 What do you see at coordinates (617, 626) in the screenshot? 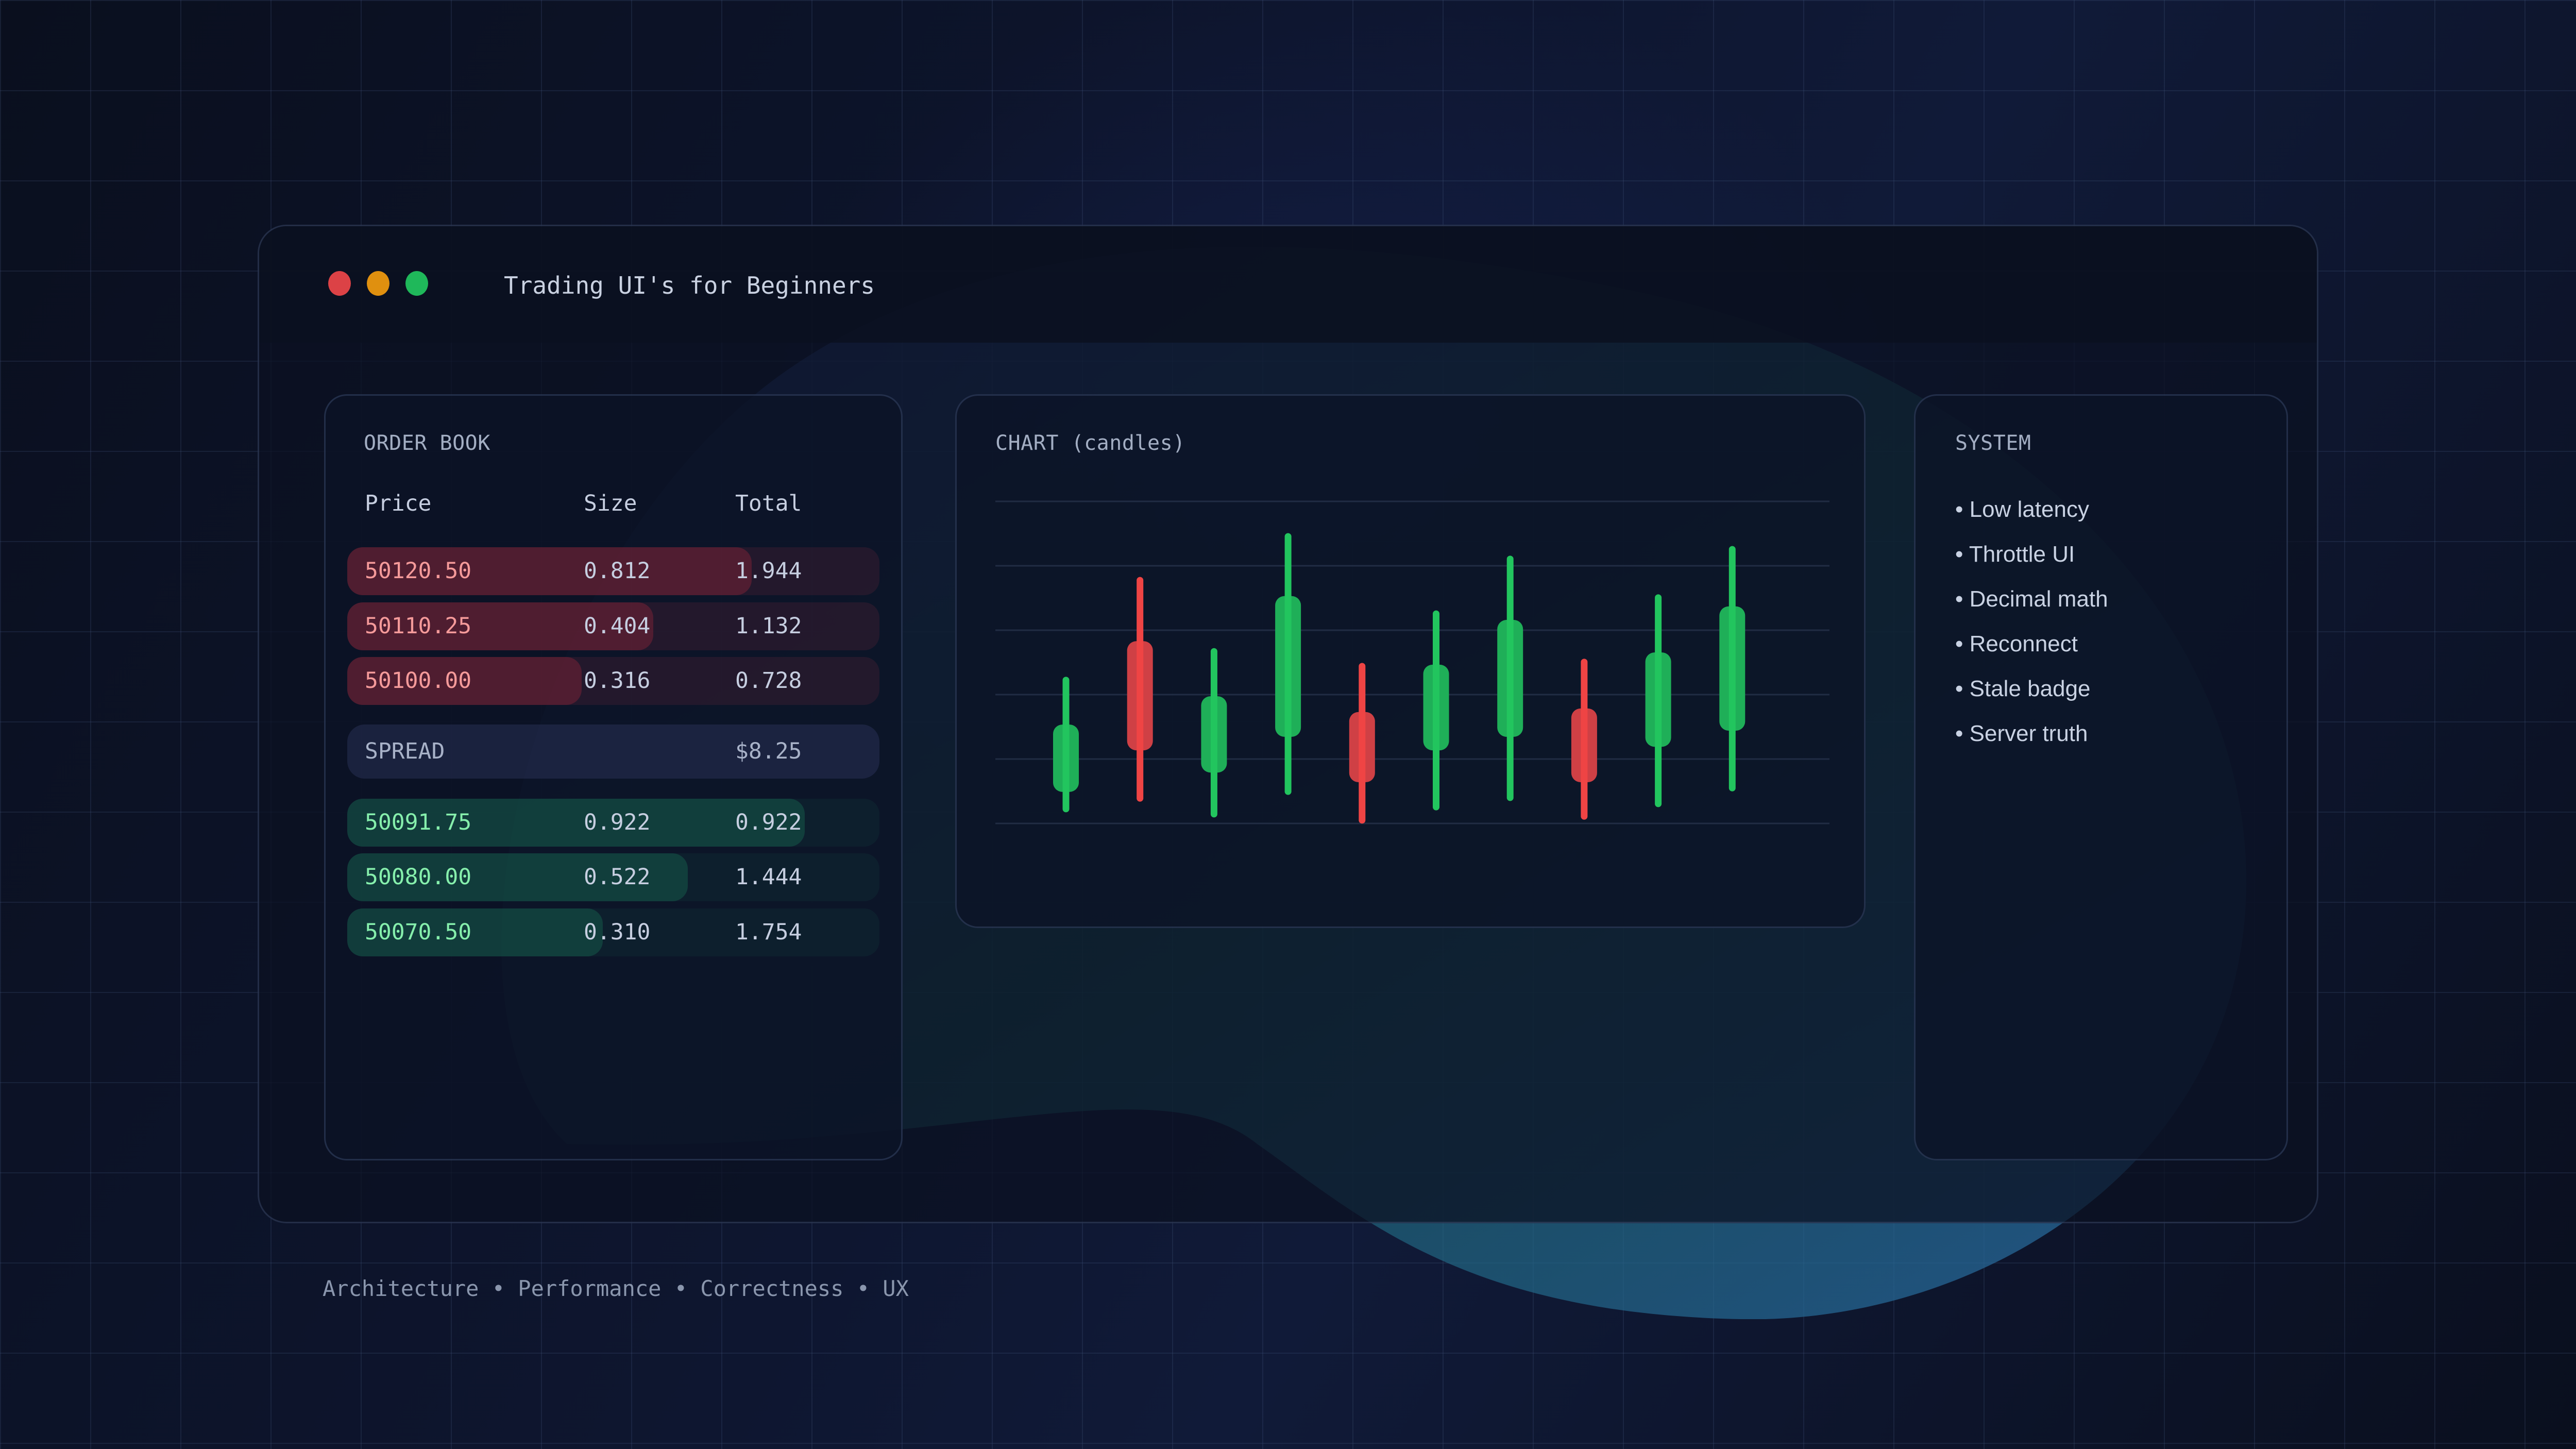
I see `ask-size: 0.404` at bounding box center [617, 626].